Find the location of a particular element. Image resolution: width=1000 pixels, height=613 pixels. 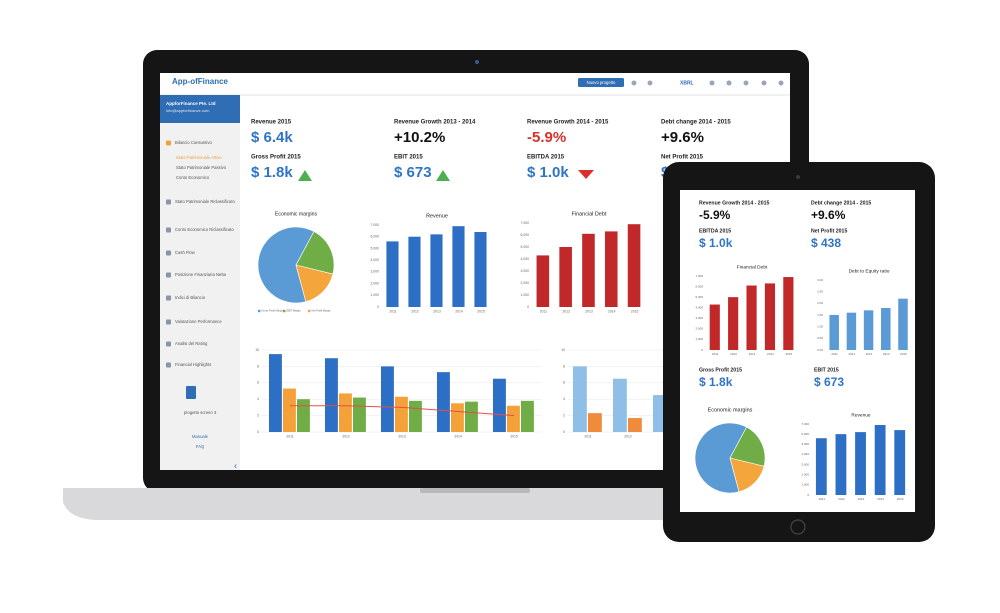

trend-up is located at coordinates (443, 175).